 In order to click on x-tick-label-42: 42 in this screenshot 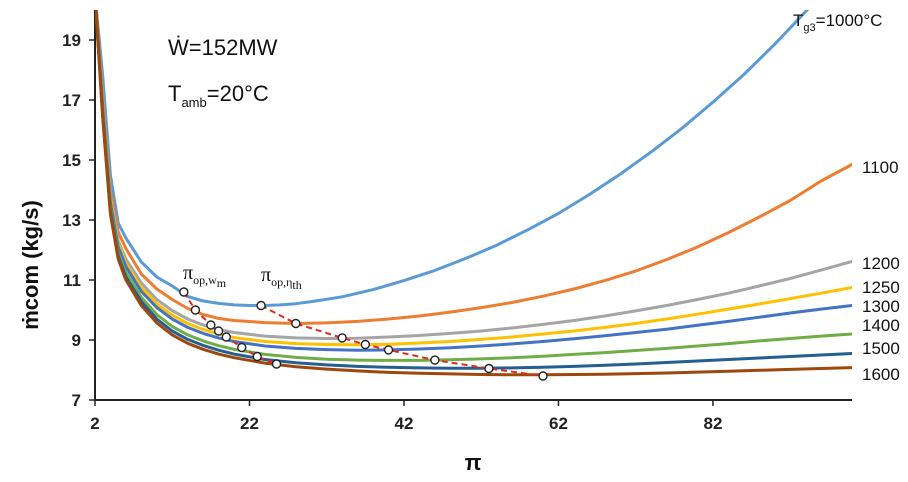, I will do `click(404, 423)`.